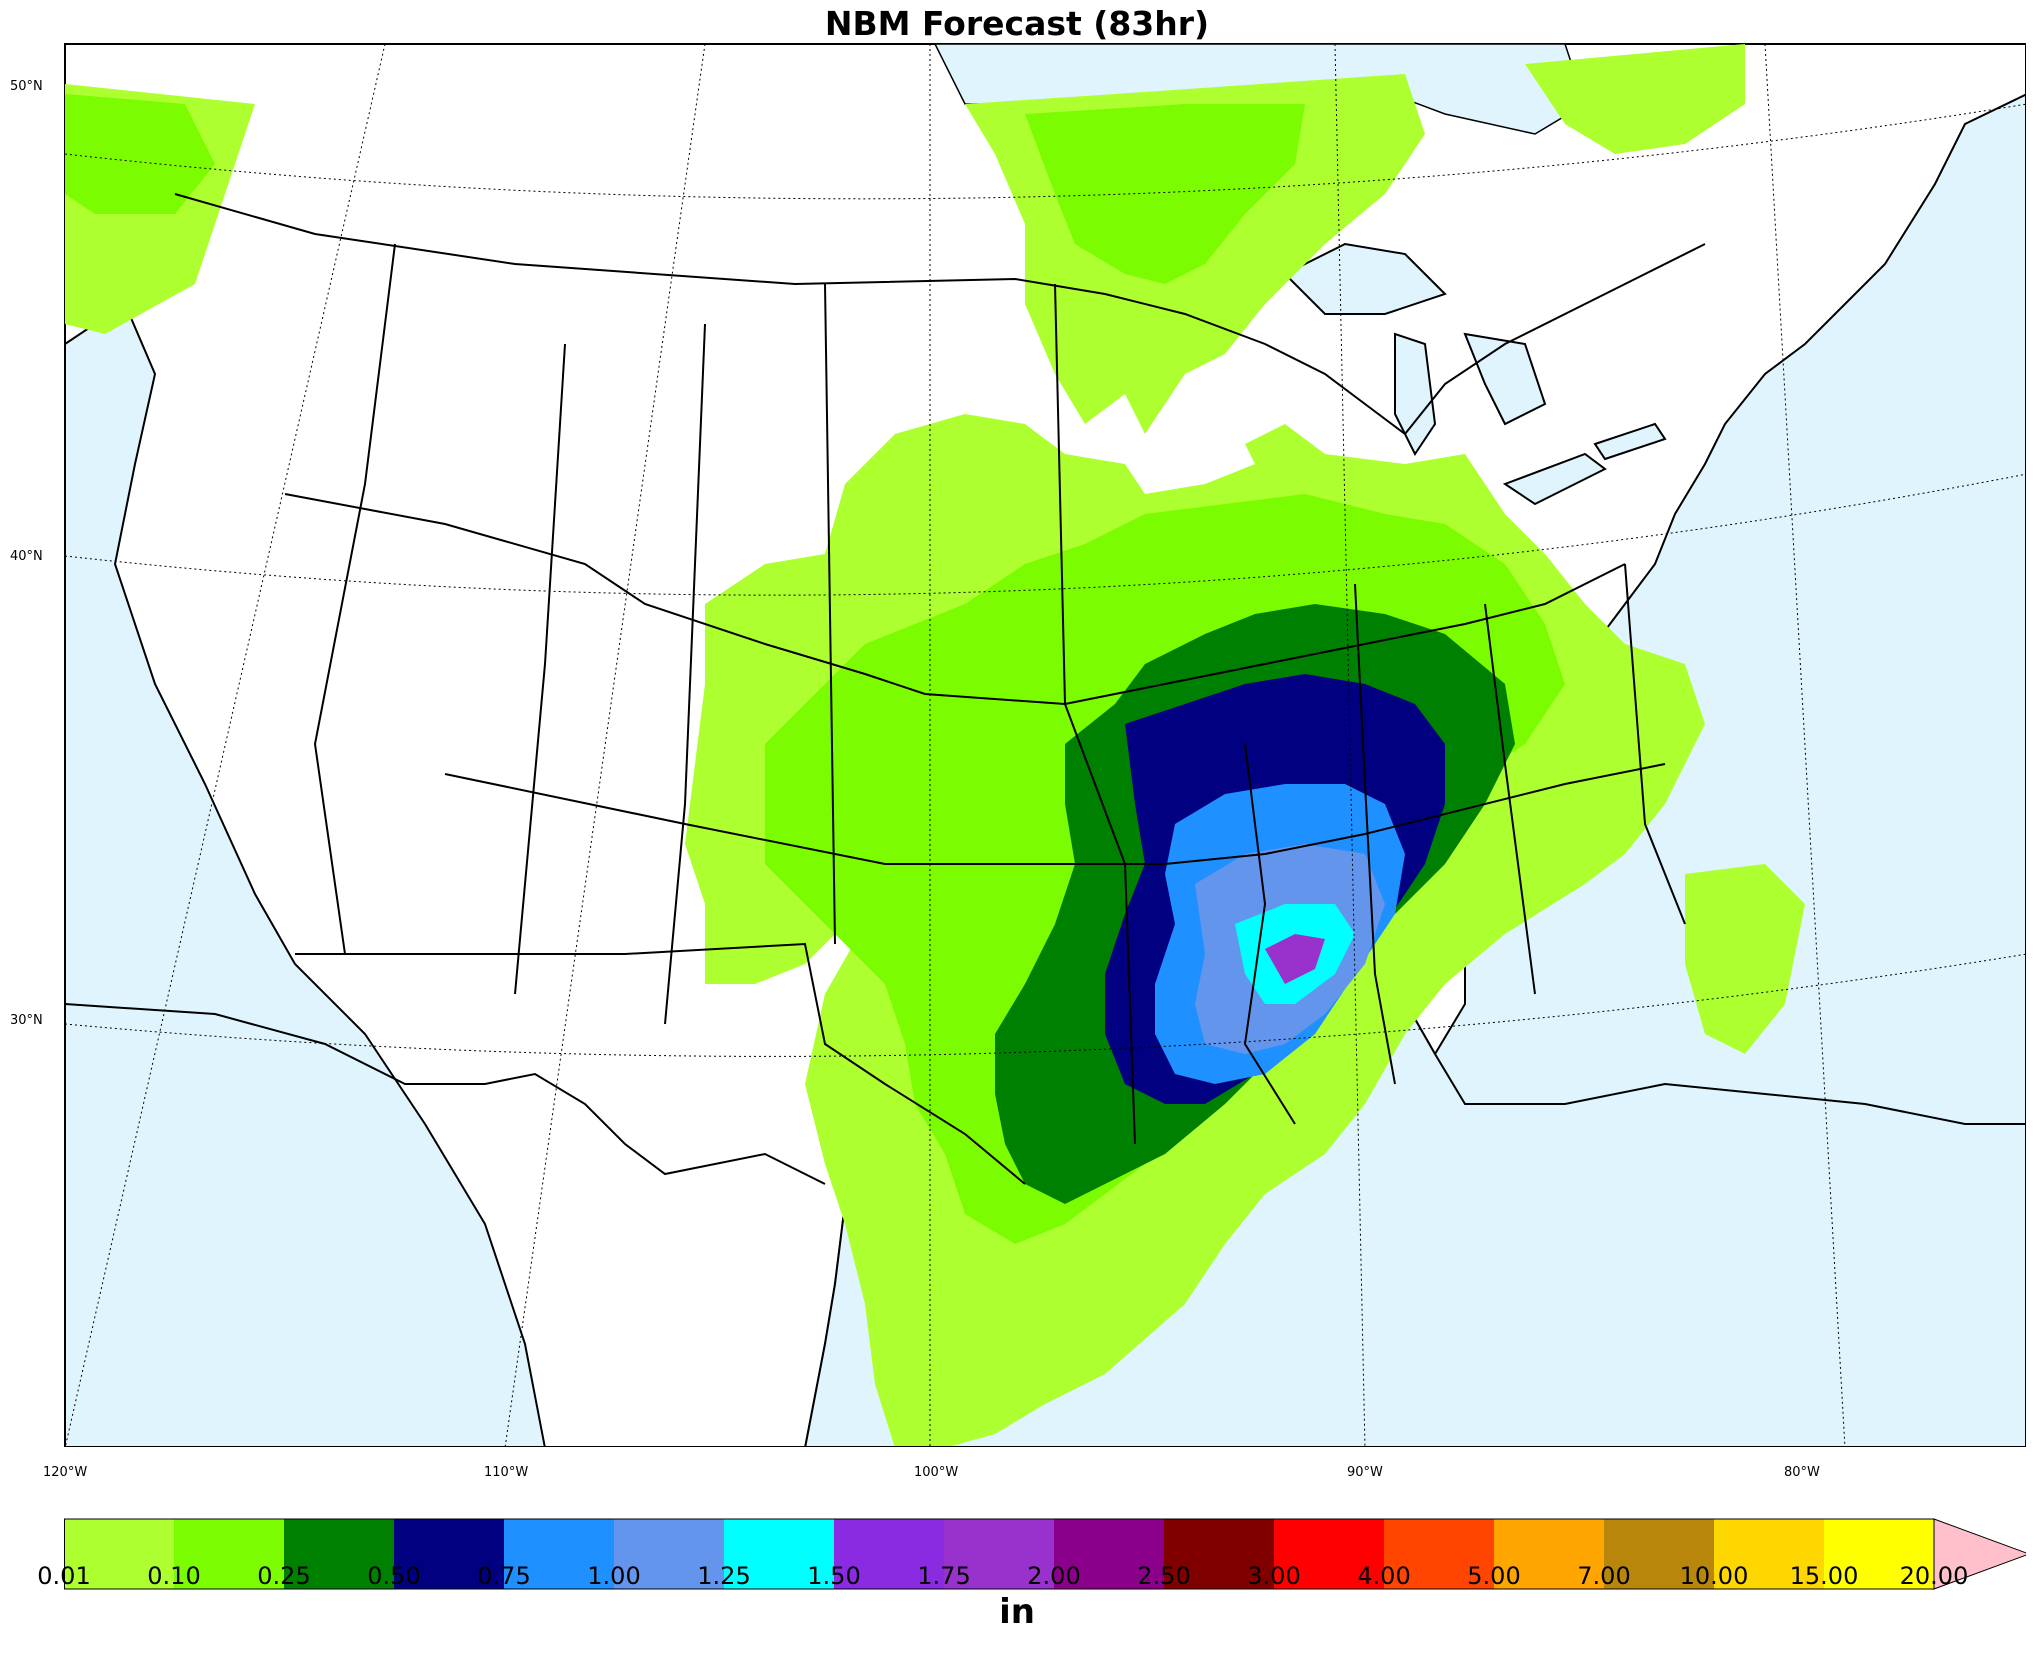  What do you see at coordinates (1165, 194) in the screenshot?
I see `precip-0.10-canada` at bounding box center [1165, 194].